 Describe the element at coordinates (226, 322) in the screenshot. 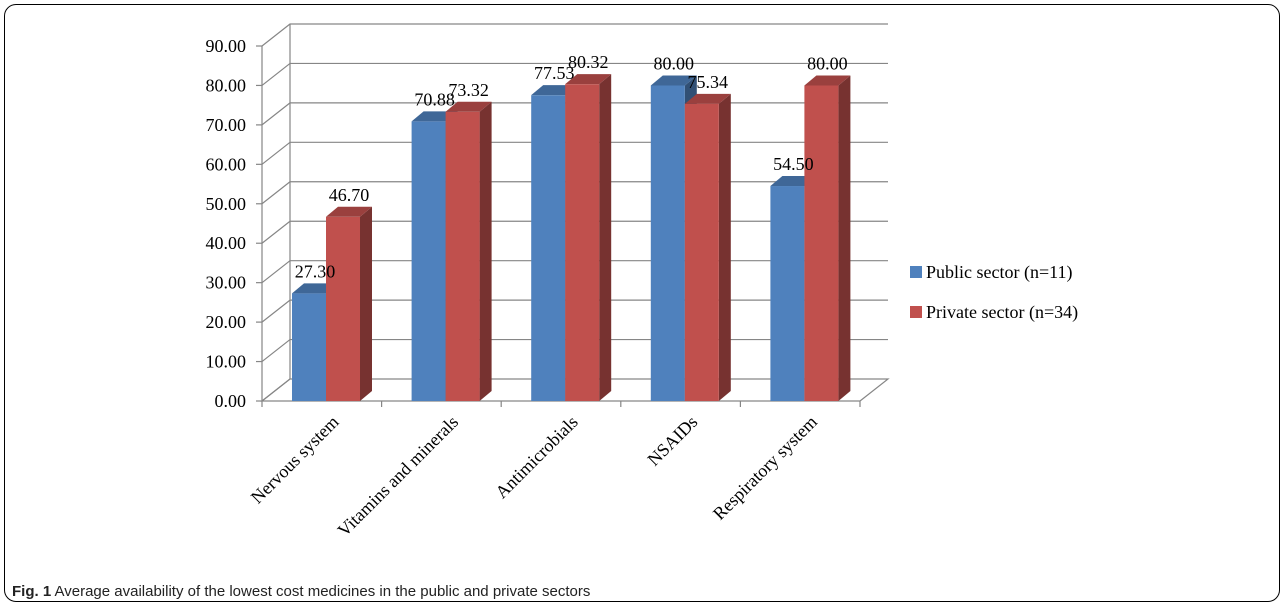

I see `y-tick-label: 20.00` at that location.